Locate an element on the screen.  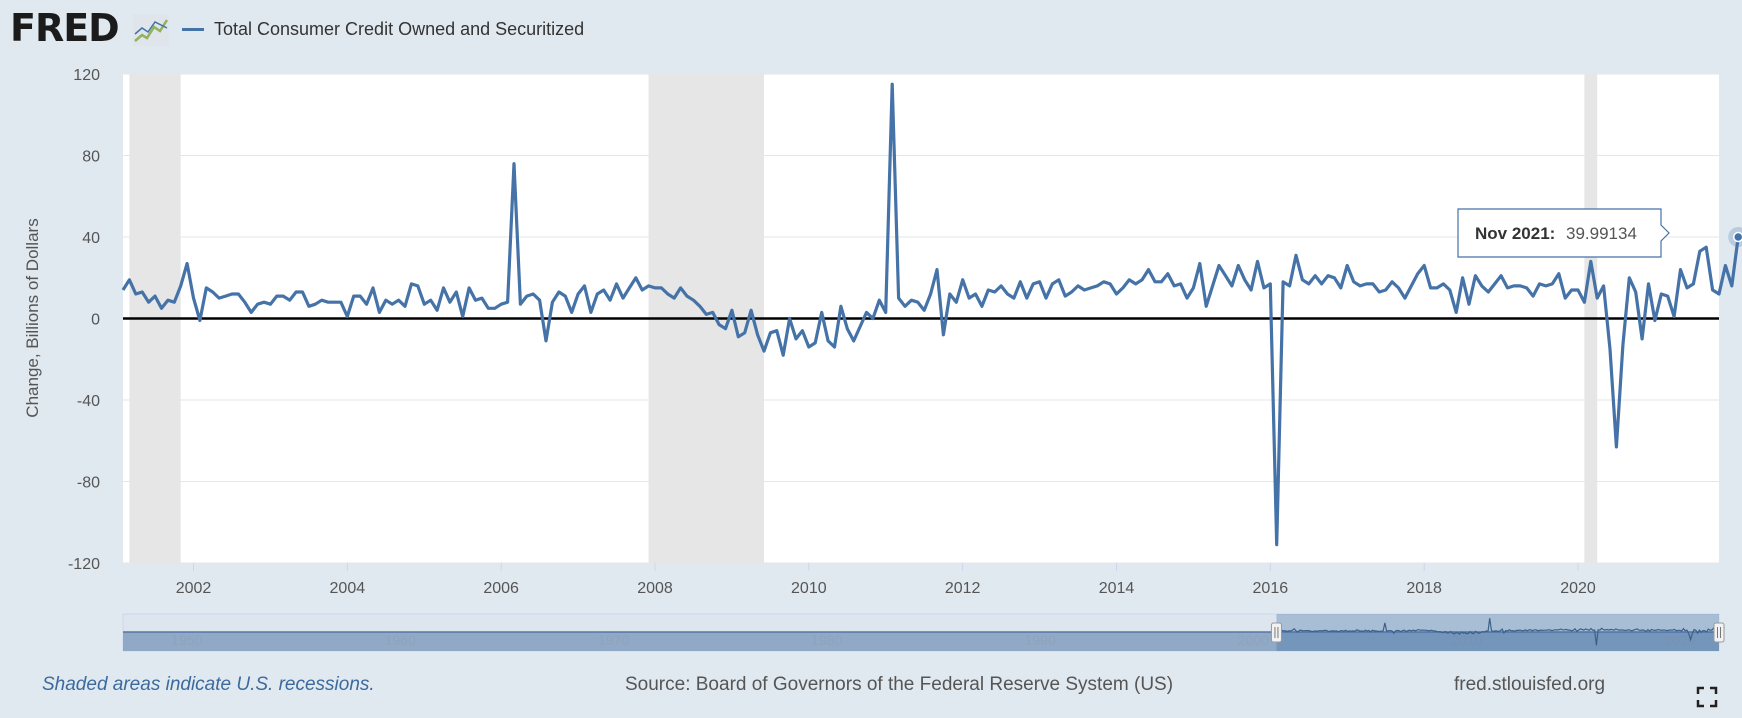
navigator-selection is located at coordinates (1497, 632).